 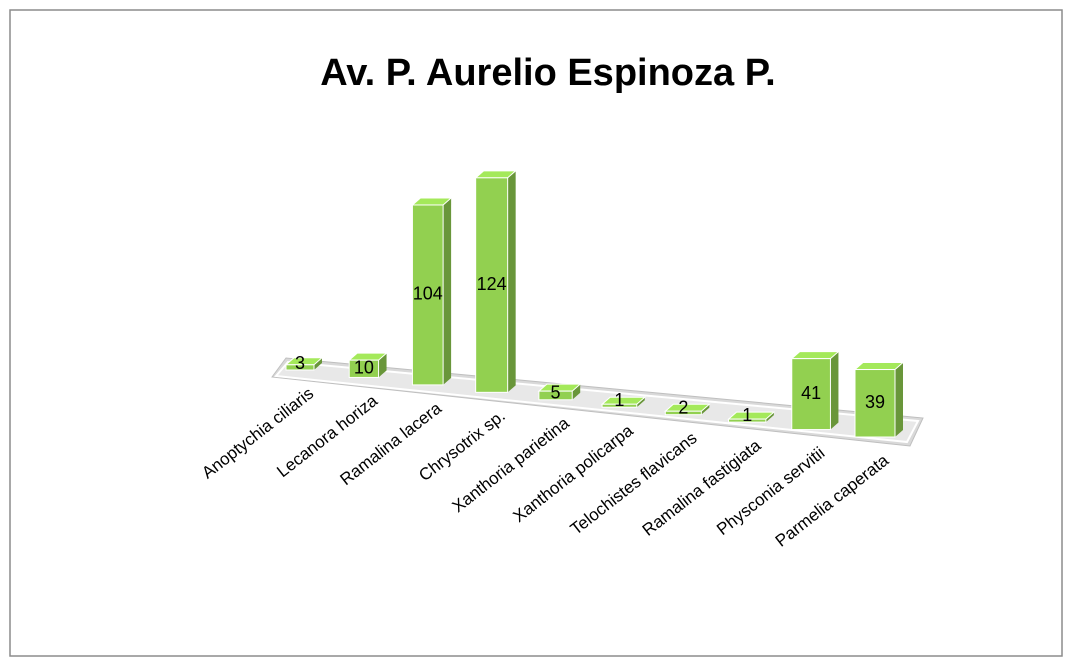 What do you see at coordinates (556, 393) in the screenshot?
I see `data-label: 5` at bounding box center [556, 393].